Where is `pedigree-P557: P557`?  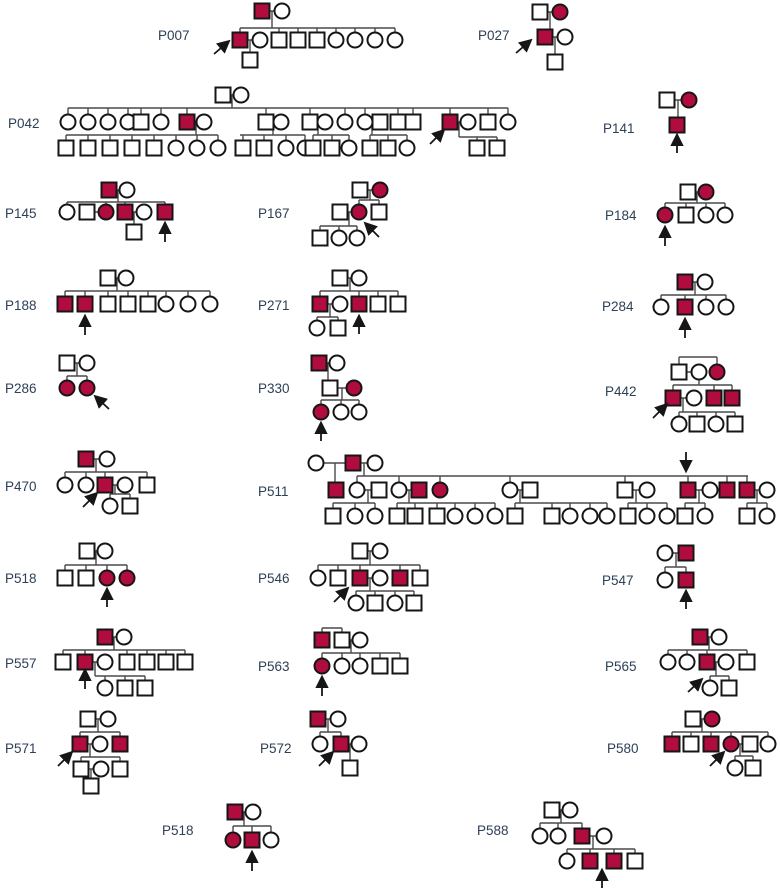 pedigree-P557: P557 is located at coordinates (99, 662).